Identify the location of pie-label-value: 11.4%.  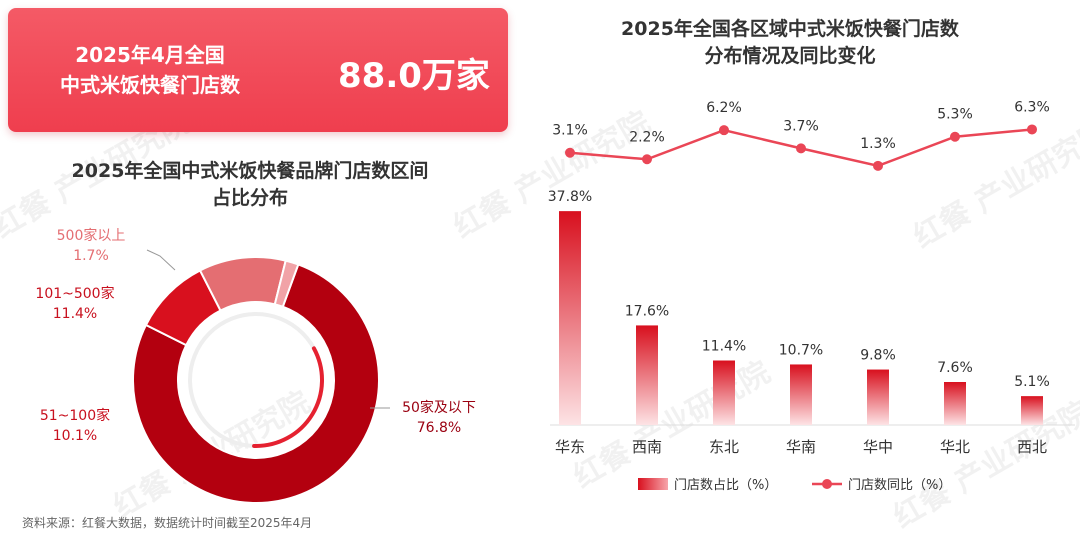
(75, 314).